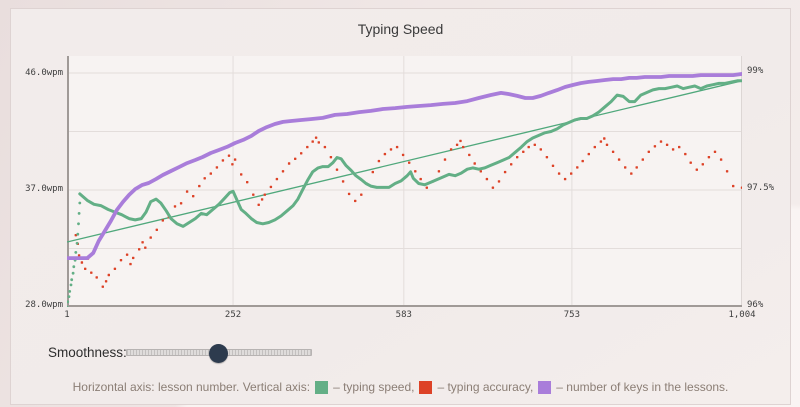 The width and height of the screenshot is (800, 407). Describe the element at coordinates (44, 305) in the screenshot. I see `y-axis-label-28wpm: 28.0wpm` at that location.